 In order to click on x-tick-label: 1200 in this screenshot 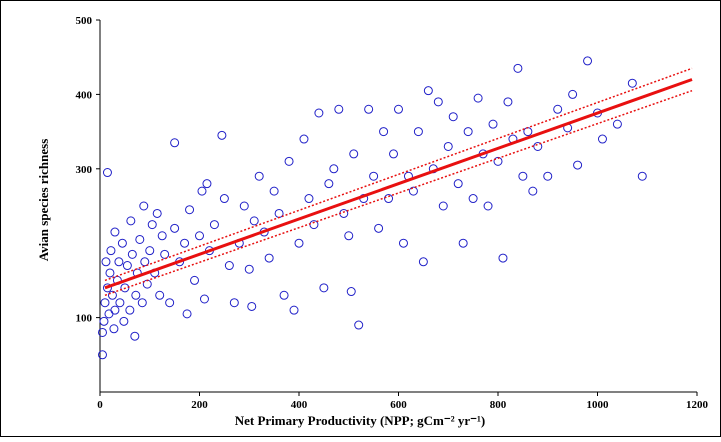, I will do `click(697, 405)`.